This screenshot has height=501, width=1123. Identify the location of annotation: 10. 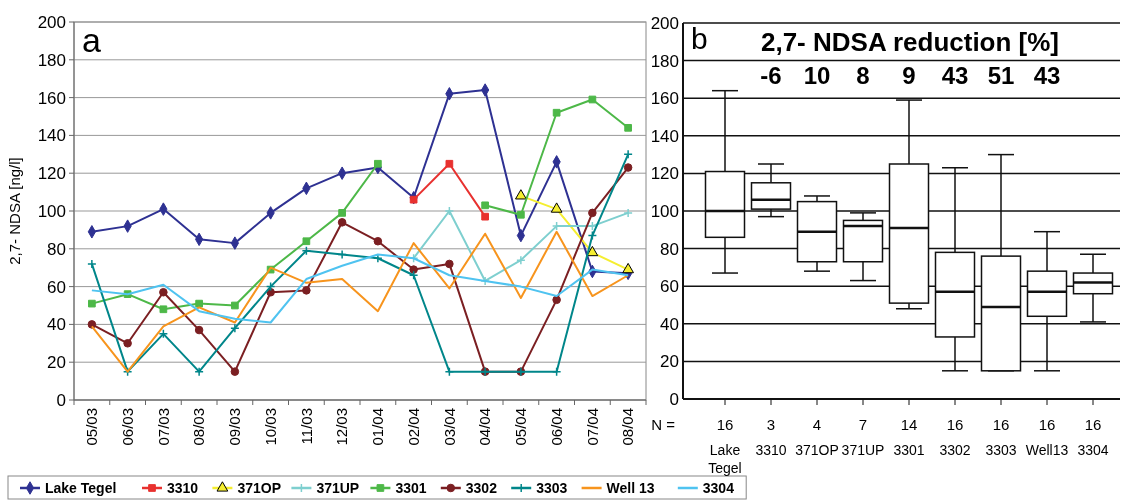
(817, 75).